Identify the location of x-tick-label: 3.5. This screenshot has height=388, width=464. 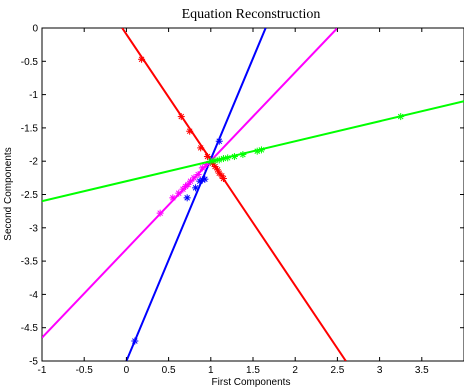
(422, 370).